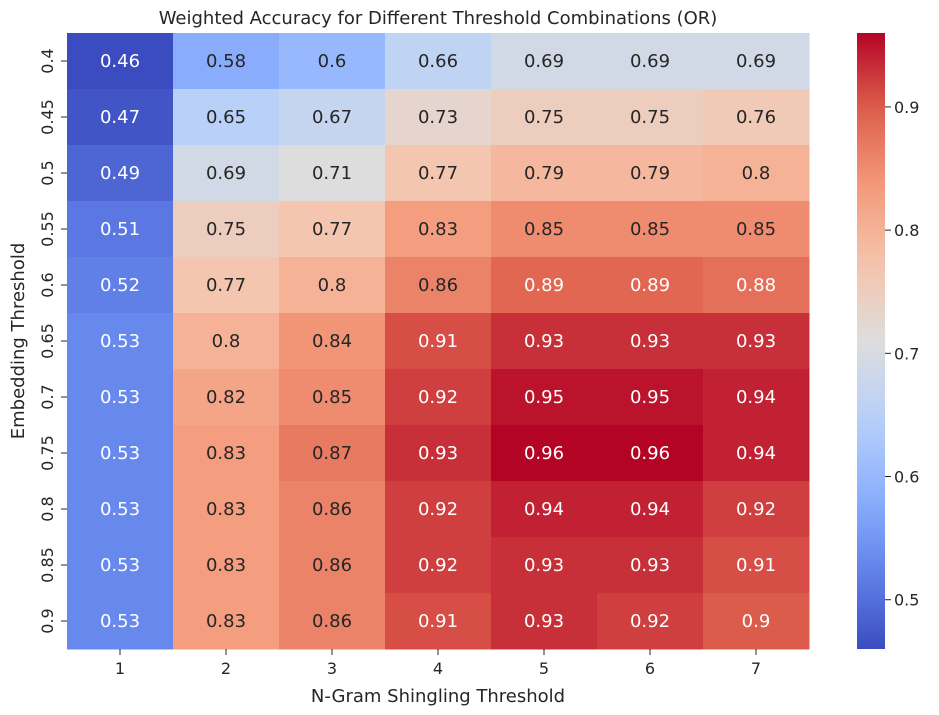 The height and width of the screenshot is (715, 939). What do you see at coordinates (906, 477) in the screenshot?
I see `colorbar-tick-label: 0.6` at bounding box center [906, 477].